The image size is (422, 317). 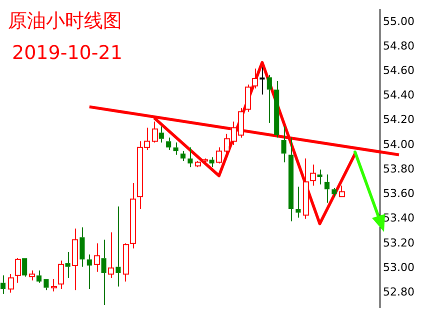 I want to click on chart-title: 原油小时线图, so click(x=65, y=21).